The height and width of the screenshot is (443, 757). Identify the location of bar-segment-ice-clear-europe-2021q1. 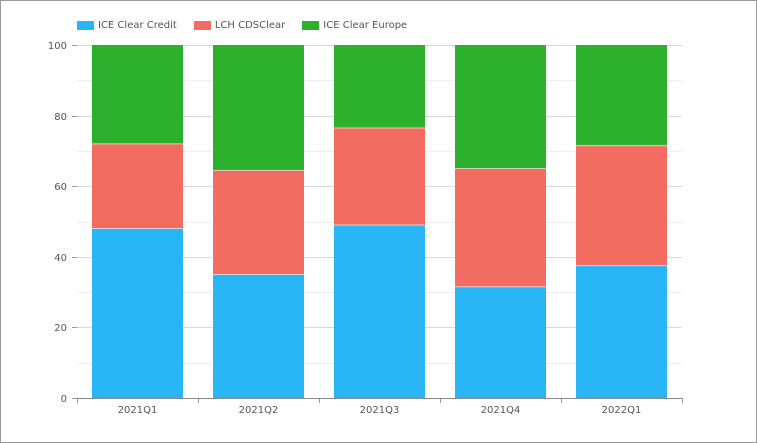
(137, 94).